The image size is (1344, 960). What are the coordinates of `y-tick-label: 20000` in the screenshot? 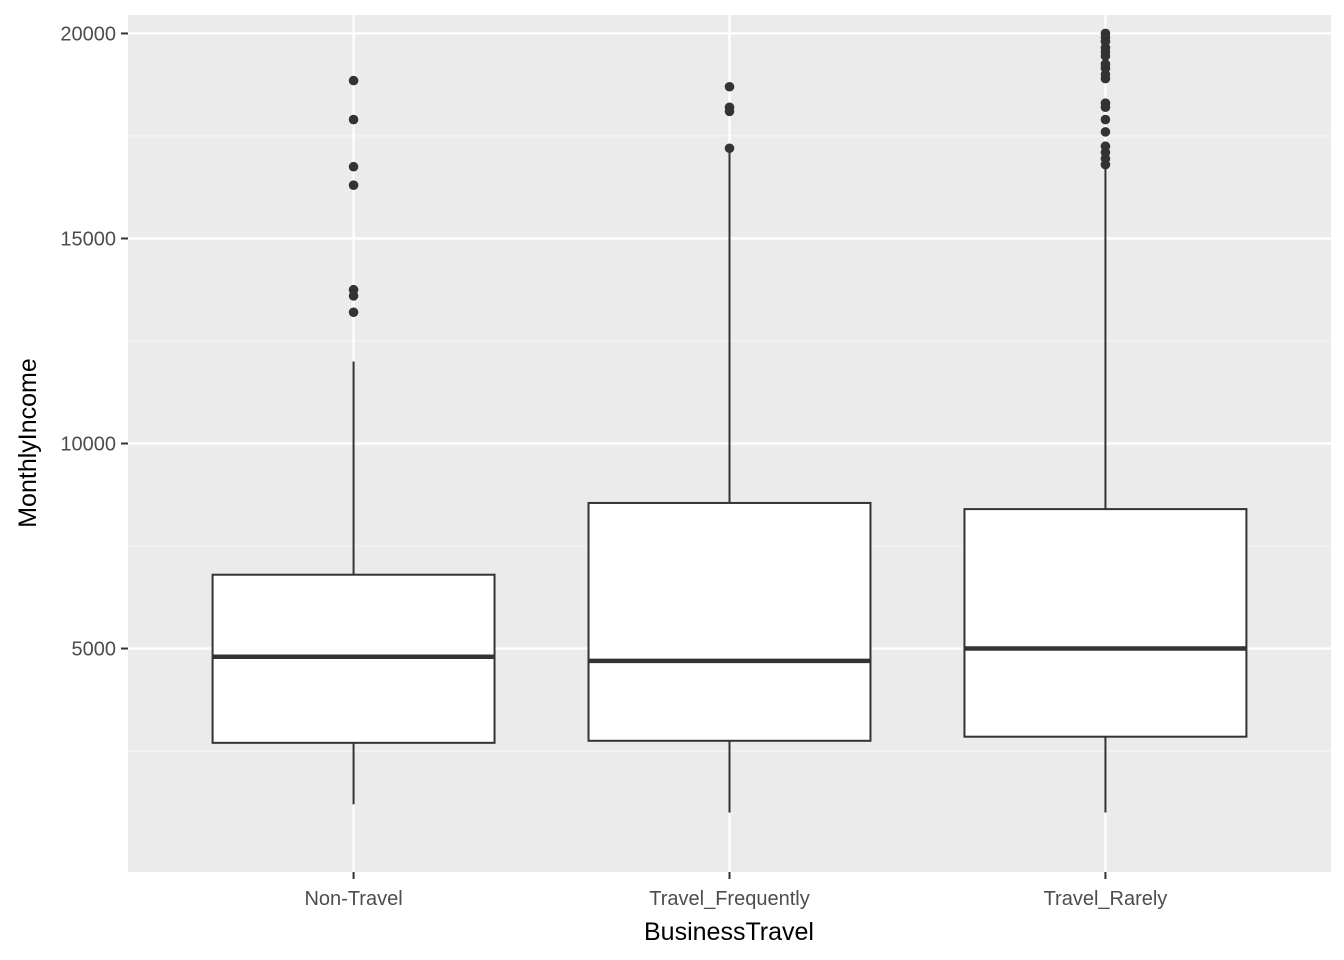 It's located at (88, 34).